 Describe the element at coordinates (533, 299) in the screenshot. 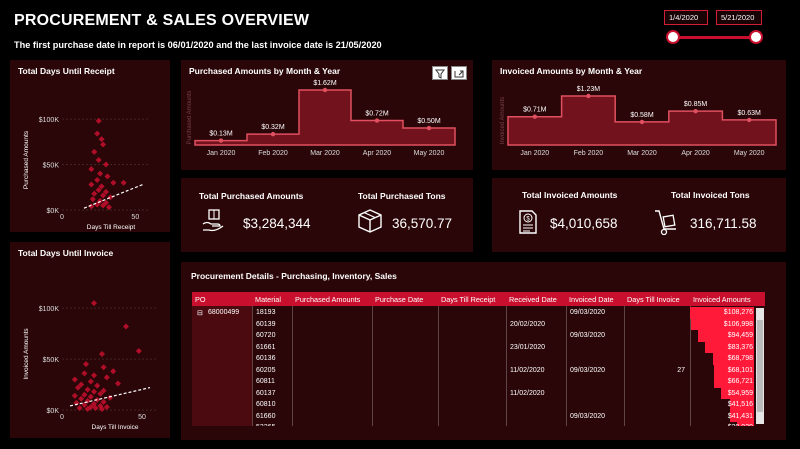

I see `col-received-date: Received Date` at that location.